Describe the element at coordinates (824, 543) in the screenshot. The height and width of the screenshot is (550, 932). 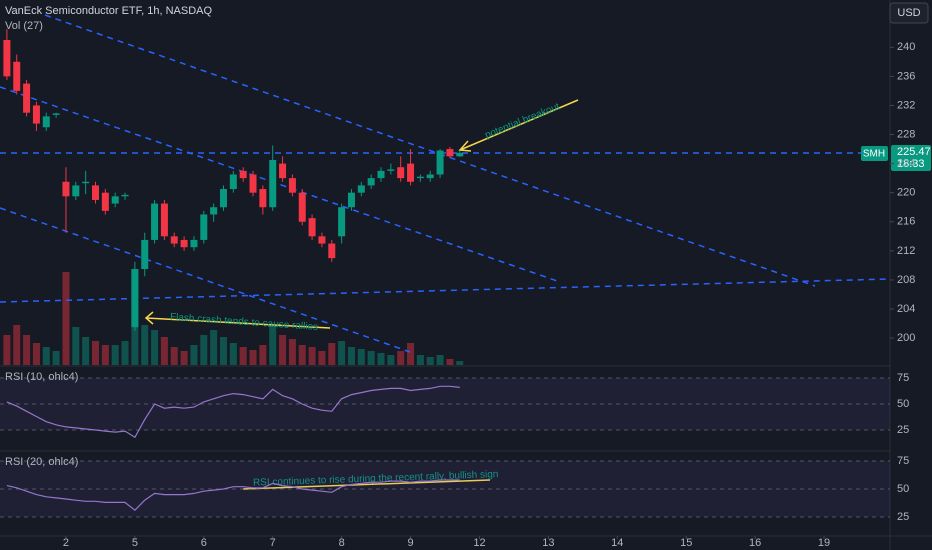
I see `x-tick-label: 19` at that location.